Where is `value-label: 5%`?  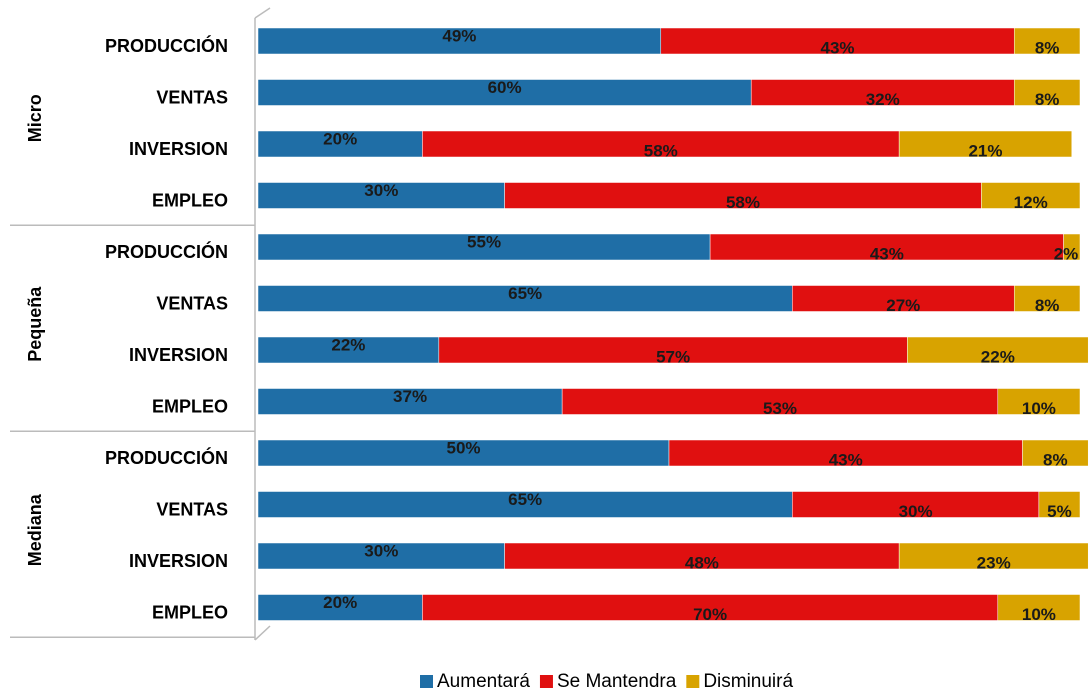 value-label: 5% is located at coordinates (1059, 511).